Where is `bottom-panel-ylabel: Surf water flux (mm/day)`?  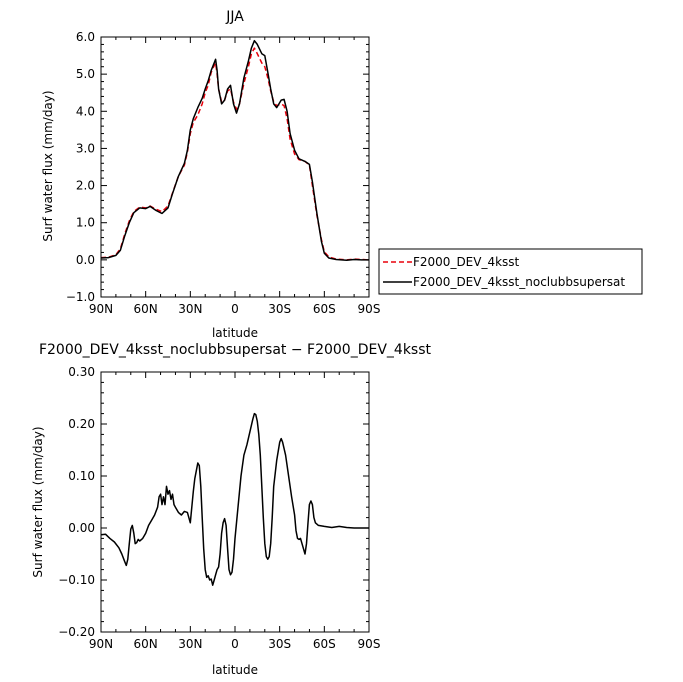
bottom-panel-ylabel: Surf water flux (mm/day) is located at coordinates (38, 501).